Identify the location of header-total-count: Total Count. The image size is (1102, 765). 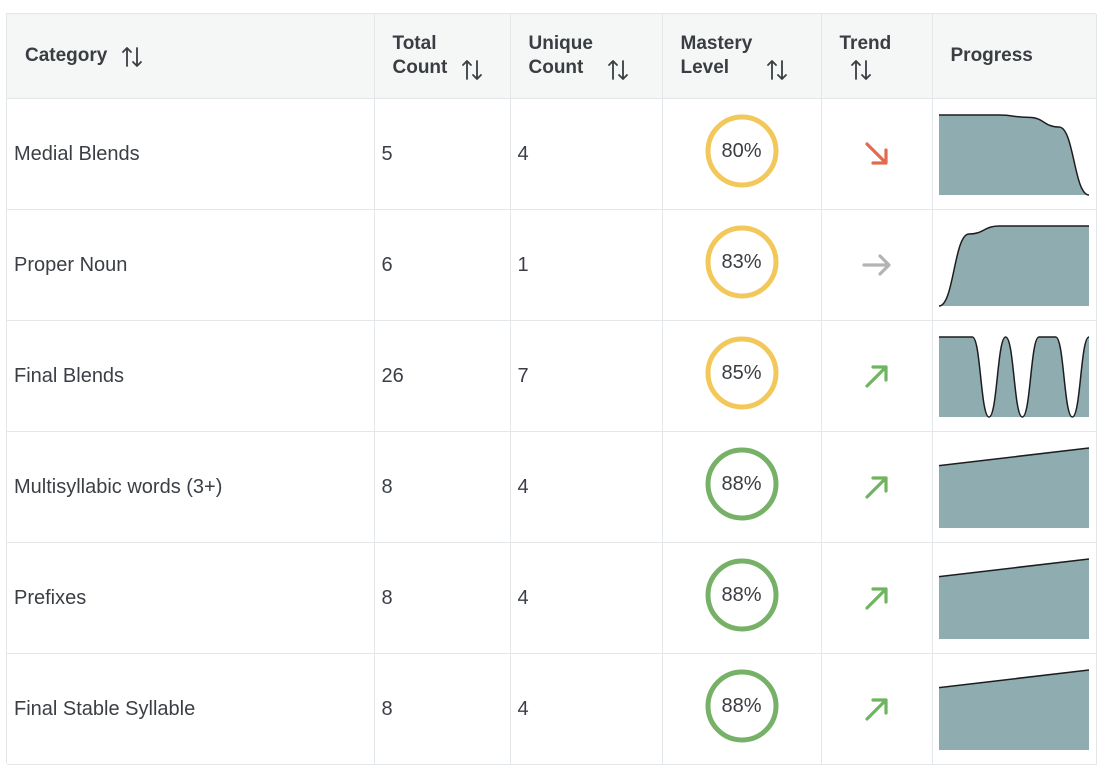
(442, 56).